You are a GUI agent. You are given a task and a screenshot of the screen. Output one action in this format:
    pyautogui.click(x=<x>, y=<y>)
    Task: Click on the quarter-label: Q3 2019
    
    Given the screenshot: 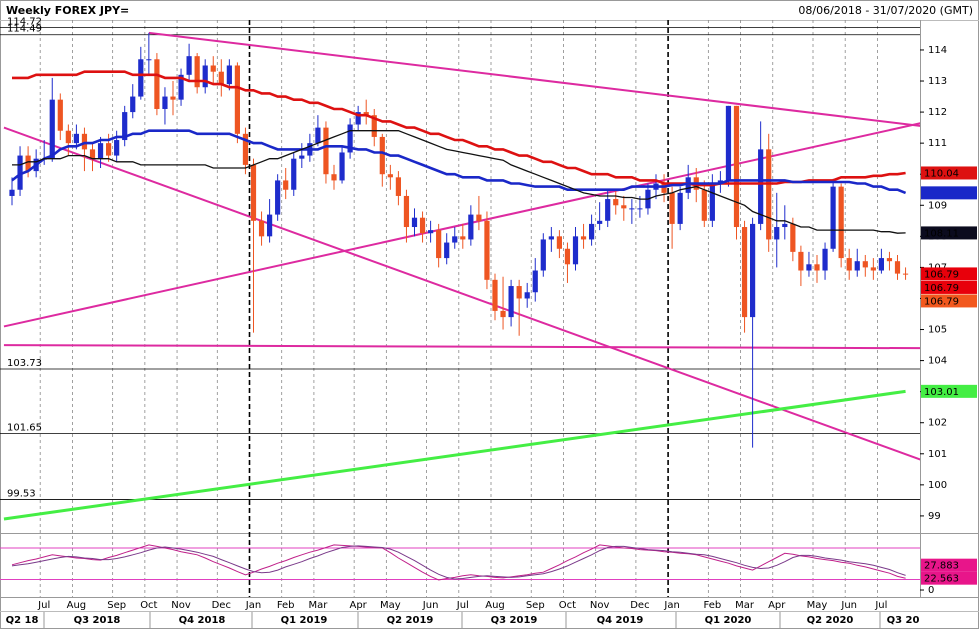 What is the action you would take?
    pyautogui.click(x=514, y=620)
    